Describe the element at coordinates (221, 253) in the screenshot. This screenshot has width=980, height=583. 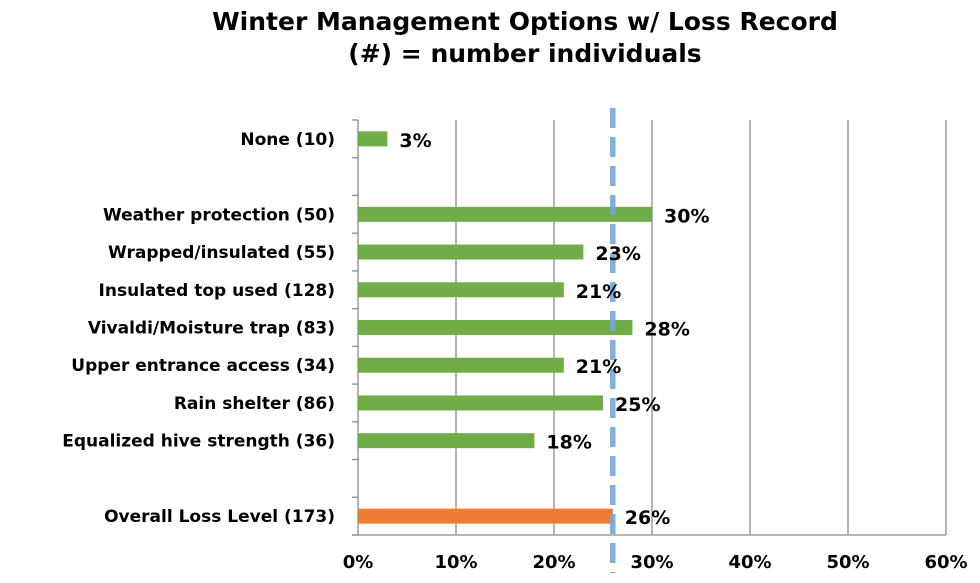
I see `category-label: Wrapped/insulated (55)` at that location.